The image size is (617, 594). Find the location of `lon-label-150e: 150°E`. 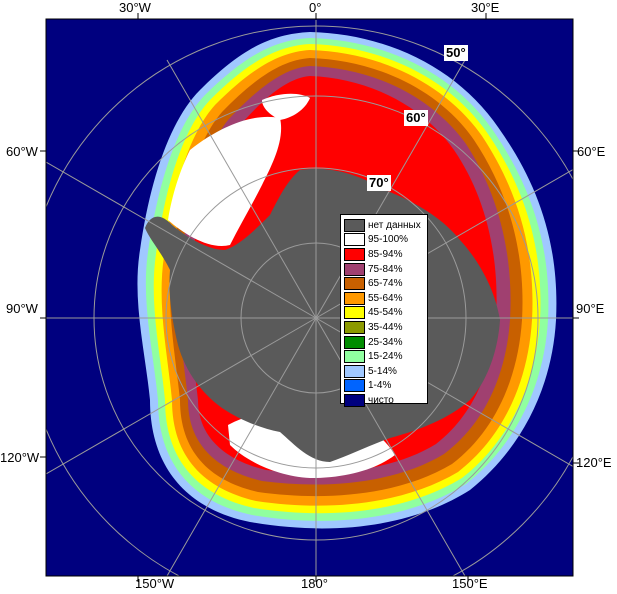

lon-label-150e: 150°E is located at coordinates (470, 583).